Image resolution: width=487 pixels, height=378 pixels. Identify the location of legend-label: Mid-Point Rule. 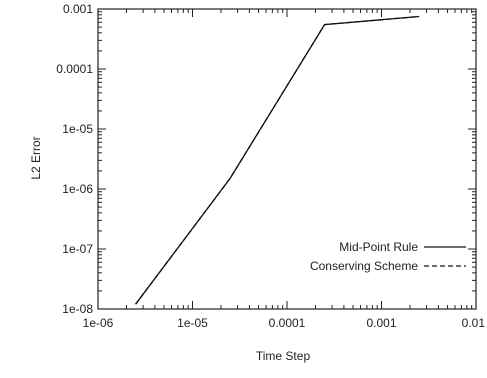
(378, 247).